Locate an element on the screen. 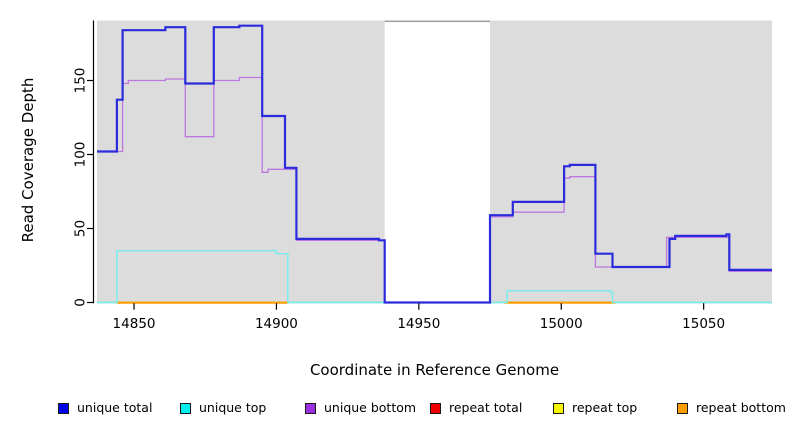  legend-item-unique-total: unique total is located at coordinates (105, 408).